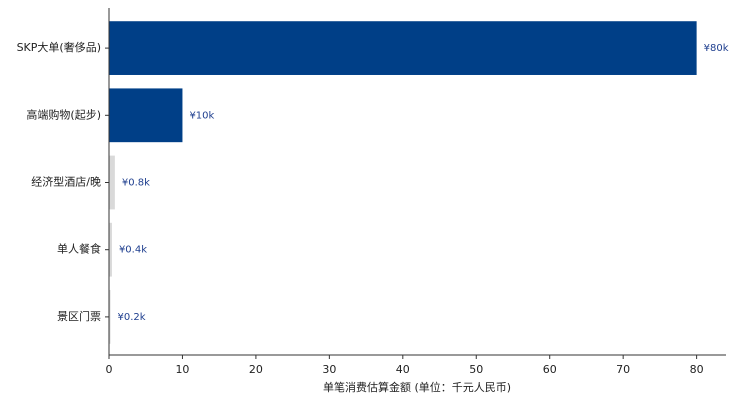 Image resolution: width=749 pixels, height=407 pixels. What do you see at coordinates (66, 182) in the screenshot?
I see `y-tick-label: 经济型酒店/晚` at bounding box center [66, 182].